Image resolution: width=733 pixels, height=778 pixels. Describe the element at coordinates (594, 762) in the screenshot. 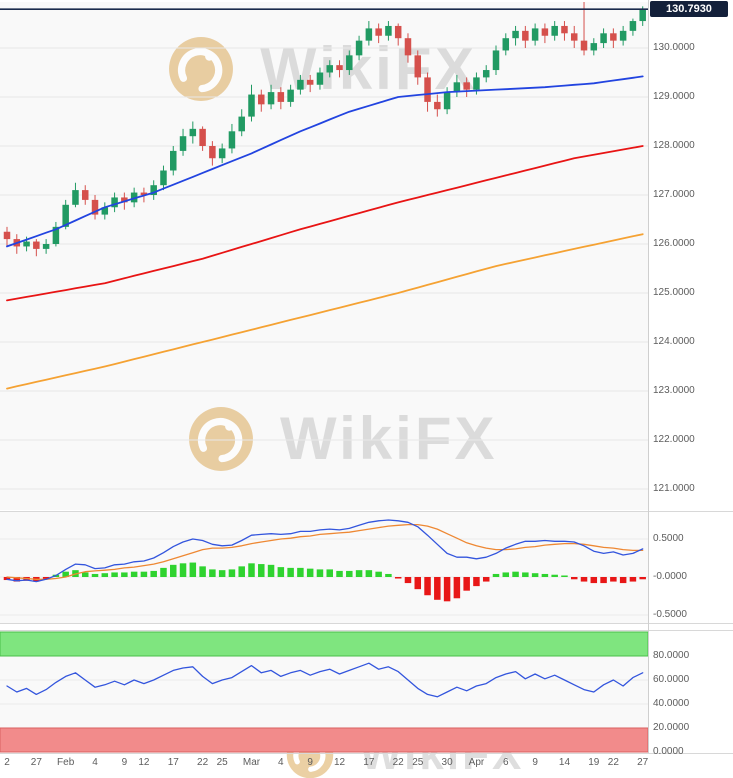

I see `date-tick-label: 19` at that location.